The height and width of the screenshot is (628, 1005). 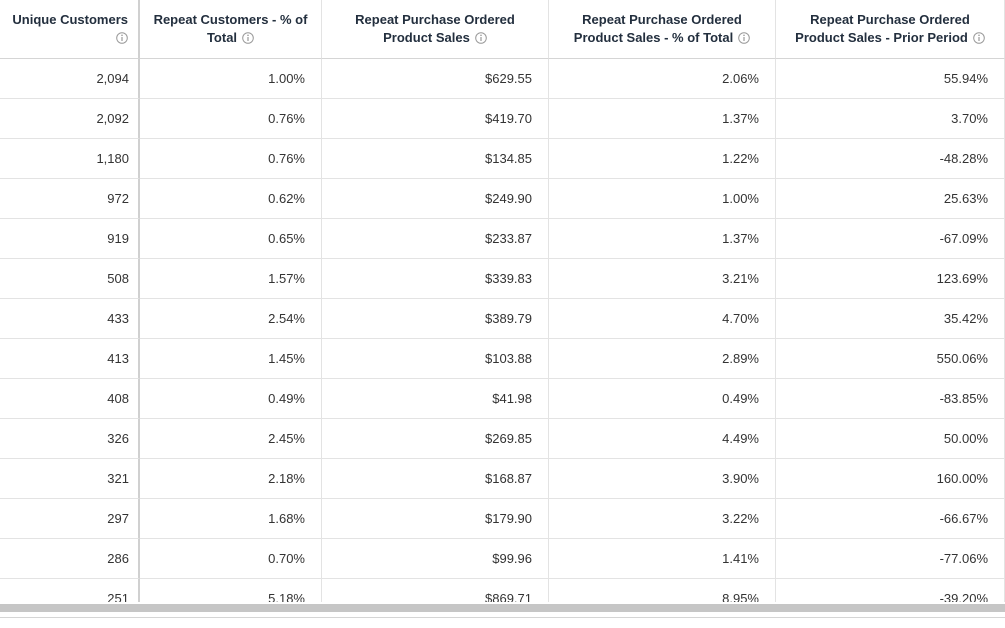 What do you see at coordinates (435, 399) in the screenshot?
I see `table-cell: $41.98` at bounding box center [435, 399].